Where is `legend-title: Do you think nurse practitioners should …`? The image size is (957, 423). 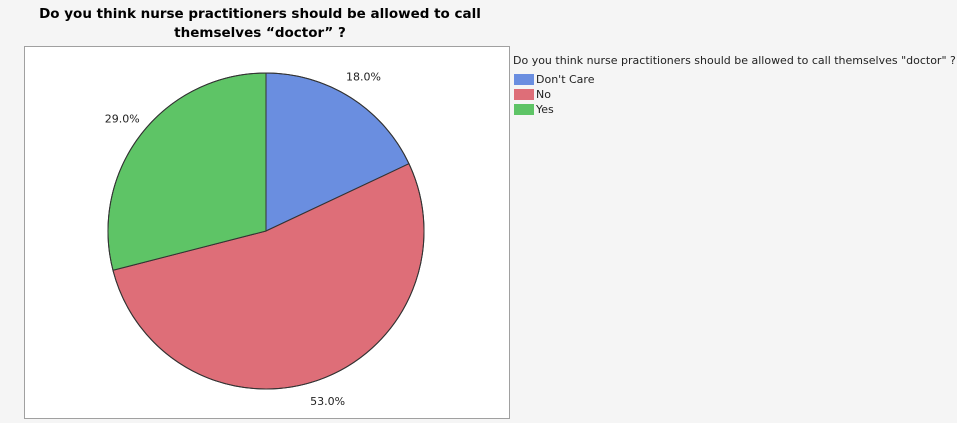
legend-title: Do you think nurse practitioners should … is located at coordinates (734, 60).